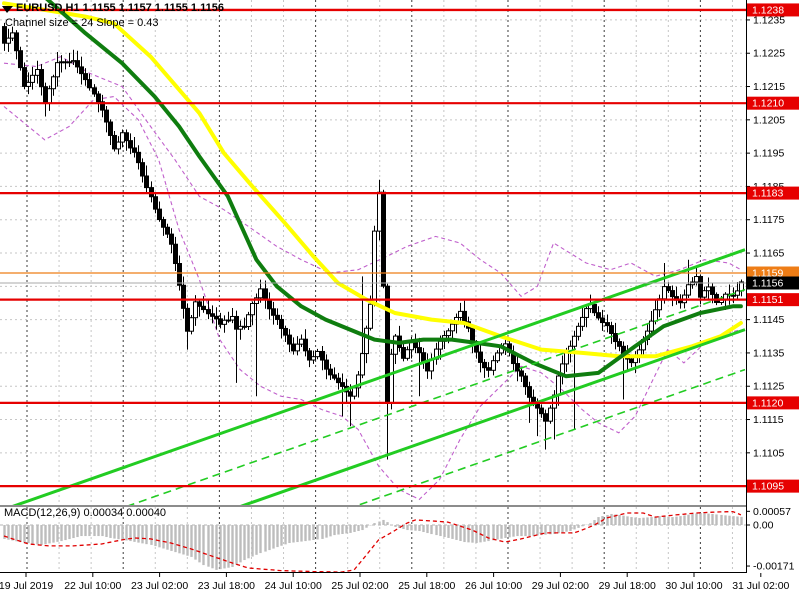 Image resolution: width=800 pixels, height=600 pixels. What do you see at coordinates (426, 586) in the screenshot?
I see `time-axis-label: 25 Jul 18:00` at bounding box center [426, 586].